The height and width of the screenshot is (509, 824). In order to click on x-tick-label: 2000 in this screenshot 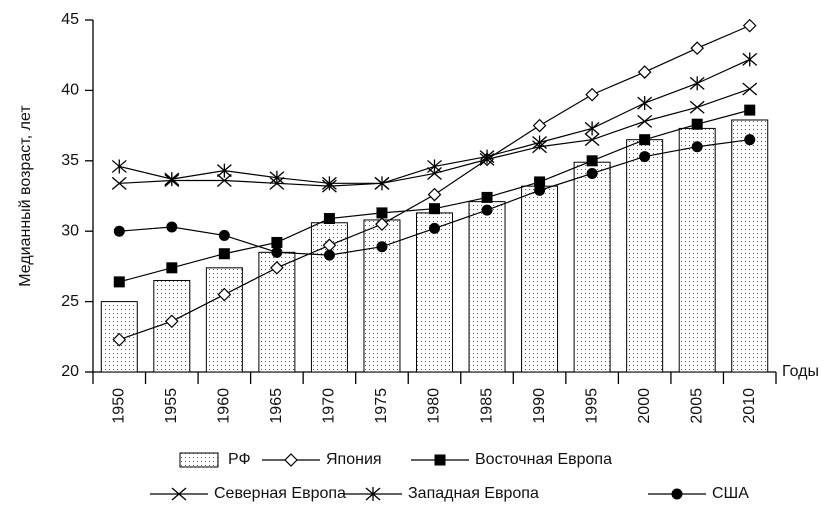, I will do `click(644, 406)`.